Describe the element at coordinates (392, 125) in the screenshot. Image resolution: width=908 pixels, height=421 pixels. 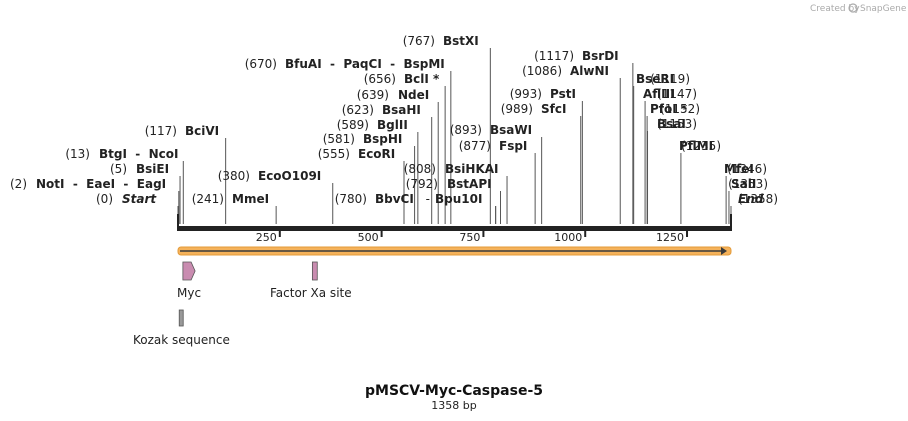
I see `site-name: BglII` at that location.